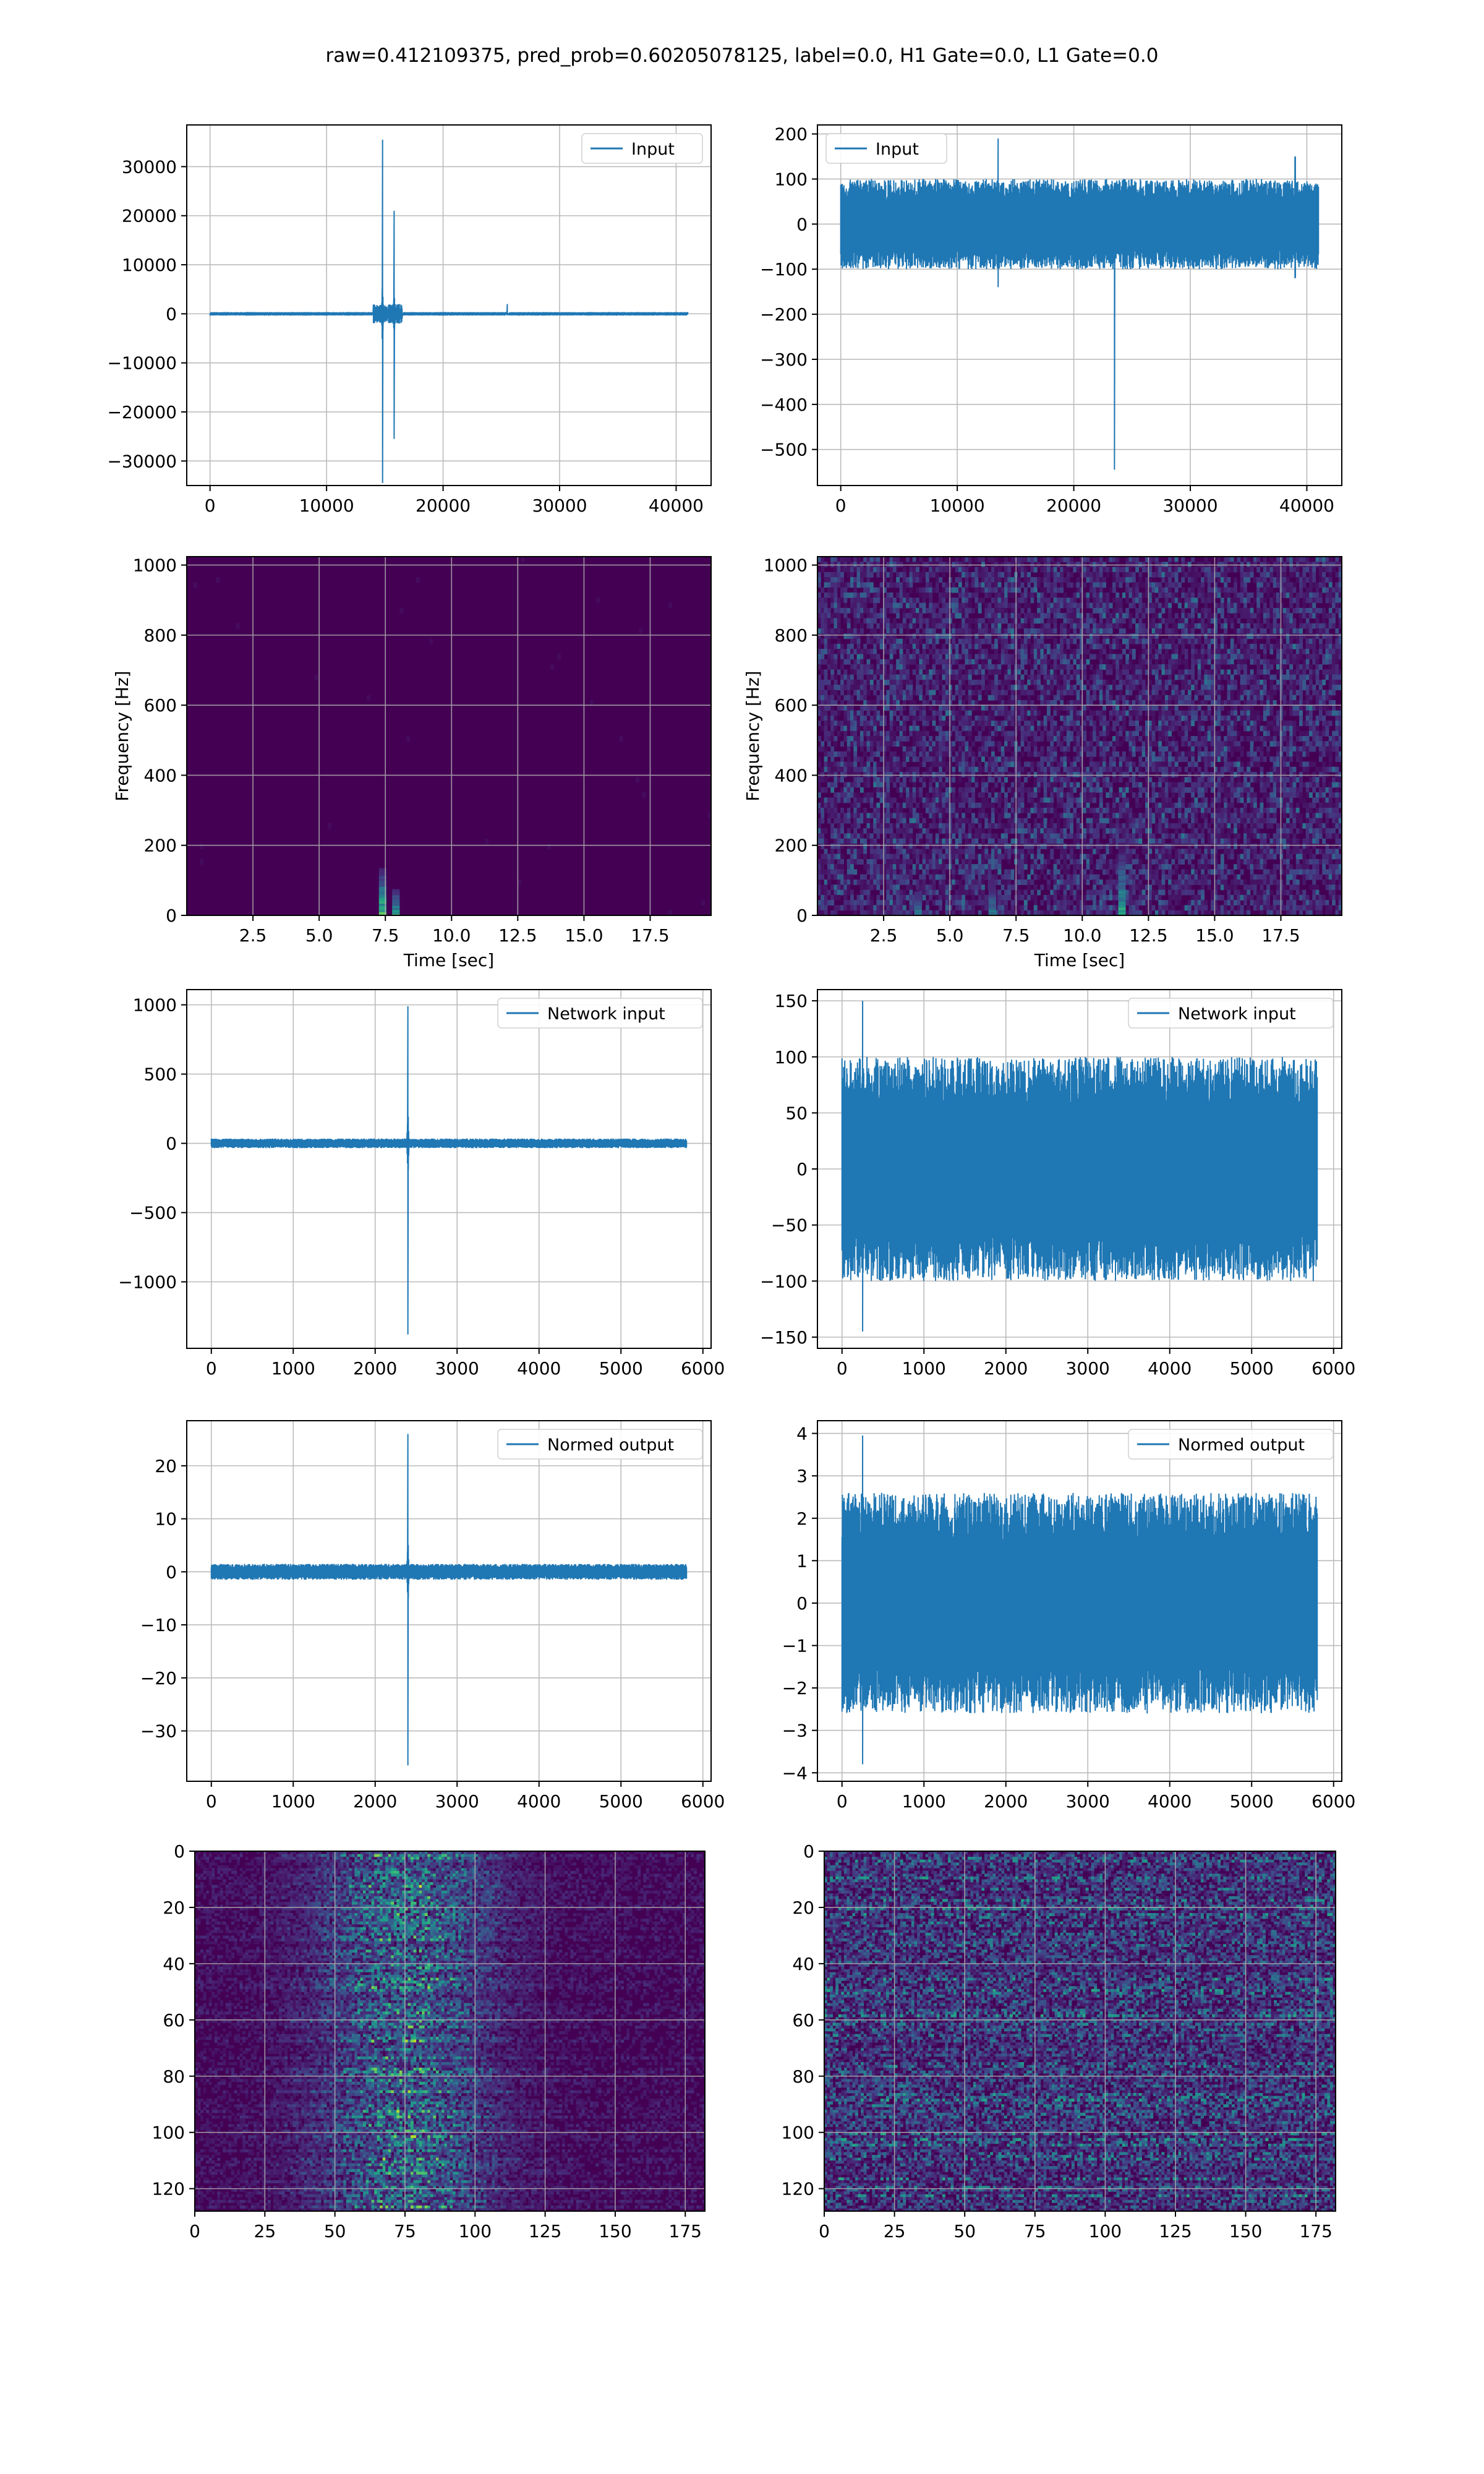 The height and width of the screenshot is (2474, 1484). Describe the element at coordinates (784, 1281) in the screenshot. I see `y-tick-label: −100` at that location.